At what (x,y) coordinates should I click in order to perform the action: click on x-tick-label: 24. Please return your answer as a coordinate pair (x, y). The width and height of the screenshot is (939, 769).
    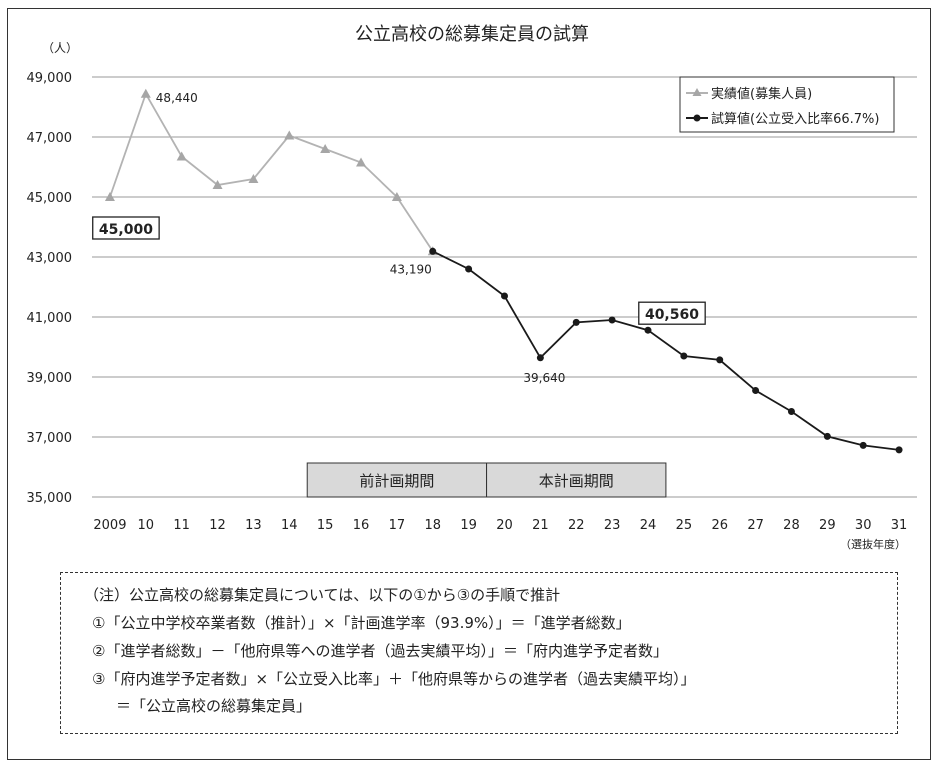
    Looking at the image, I should click on (648, 525).